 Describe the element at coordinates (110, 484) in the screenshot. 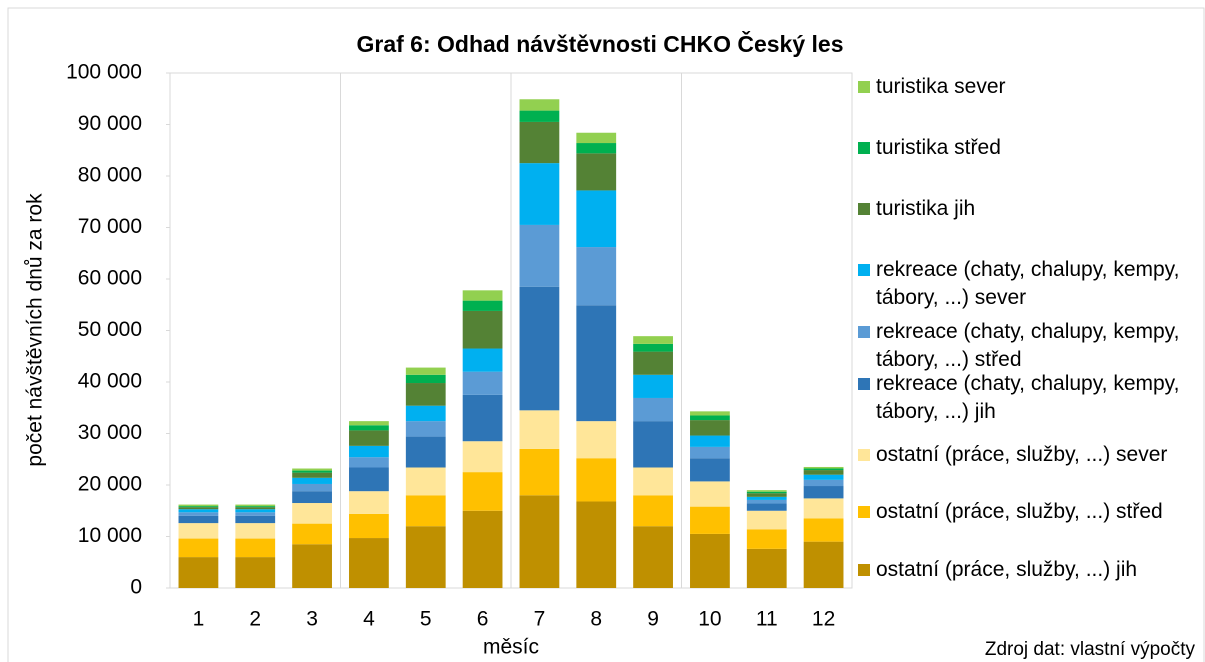

I see `y-tick-label: 20 000` at that location.